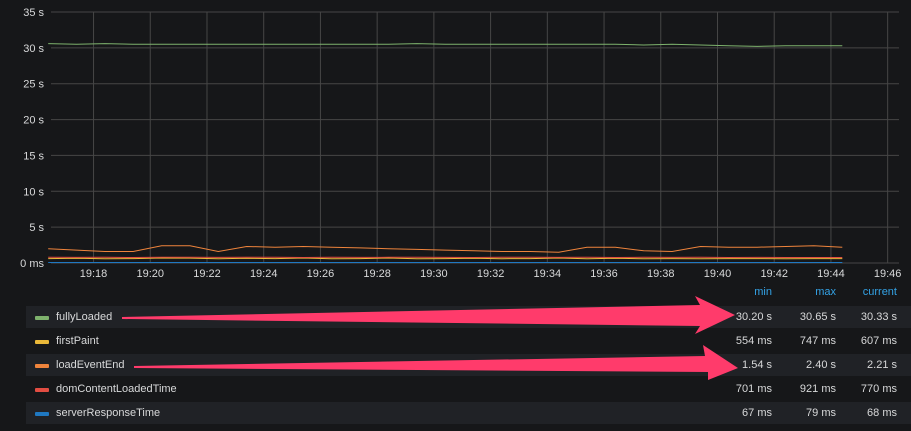 This screenshot has width=911, height=431. I want to click on legend-value-max: 79 ms, so click(821, 413).